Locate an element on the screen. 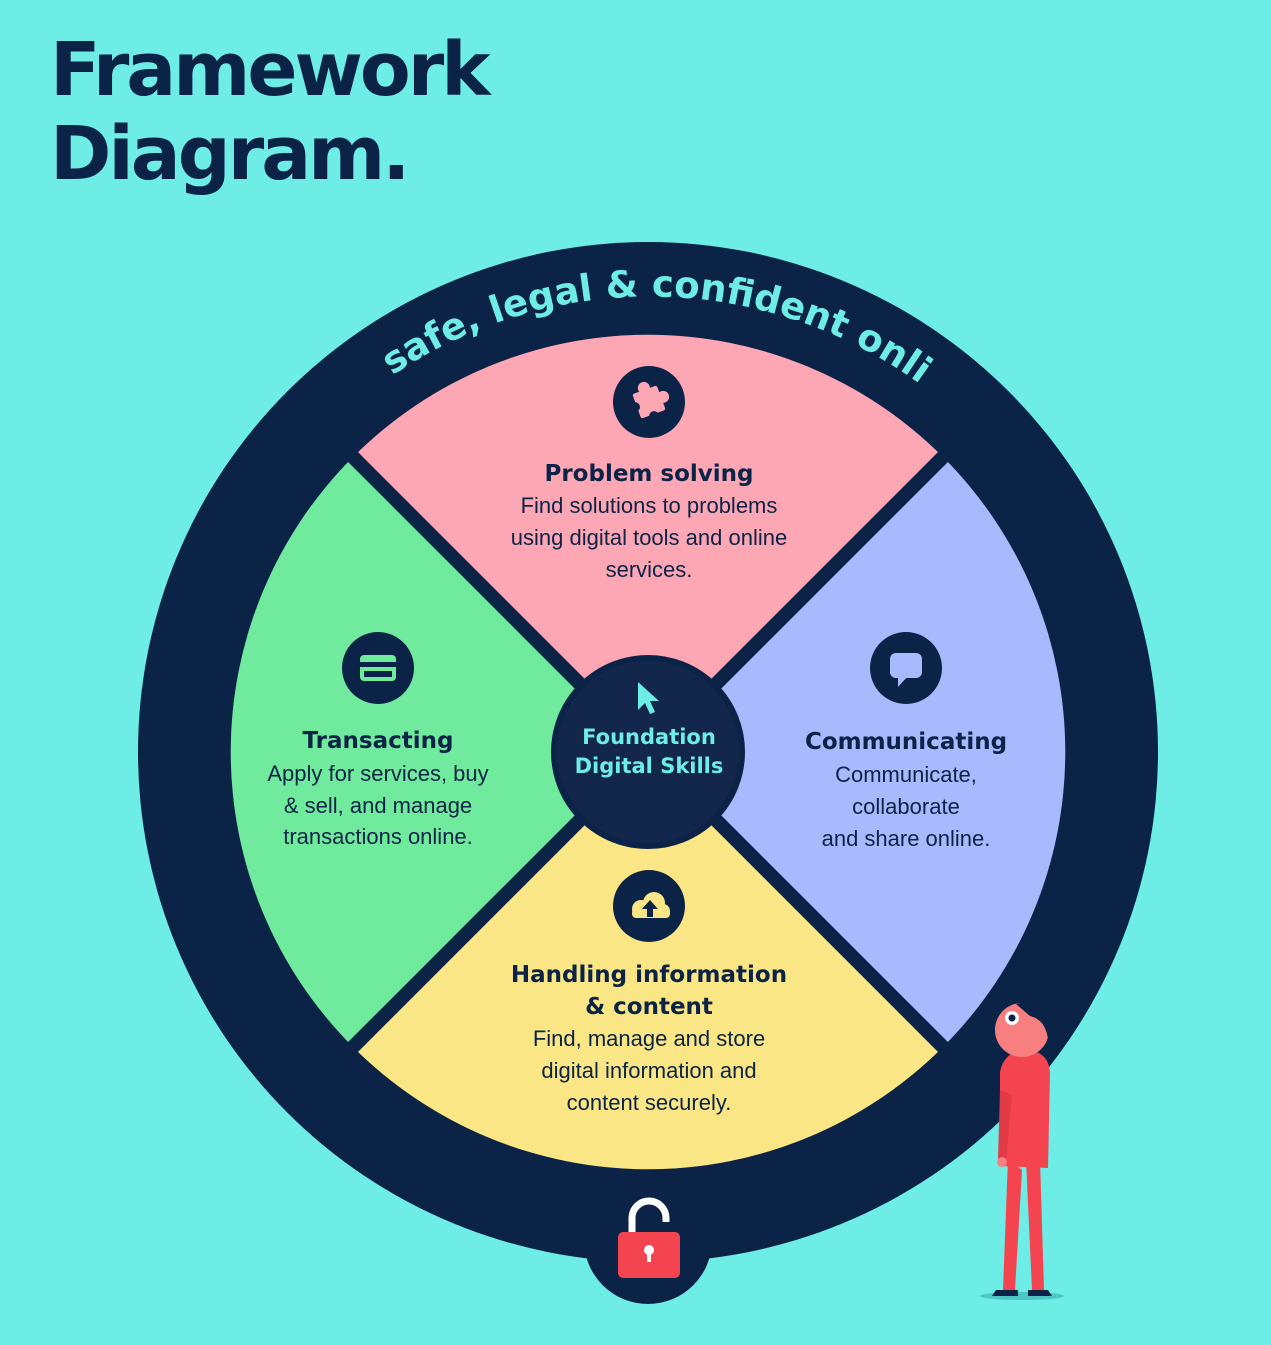 This screenshot has height=1345, width=1271. credit-card-icon is located at coordinates (378, 668).